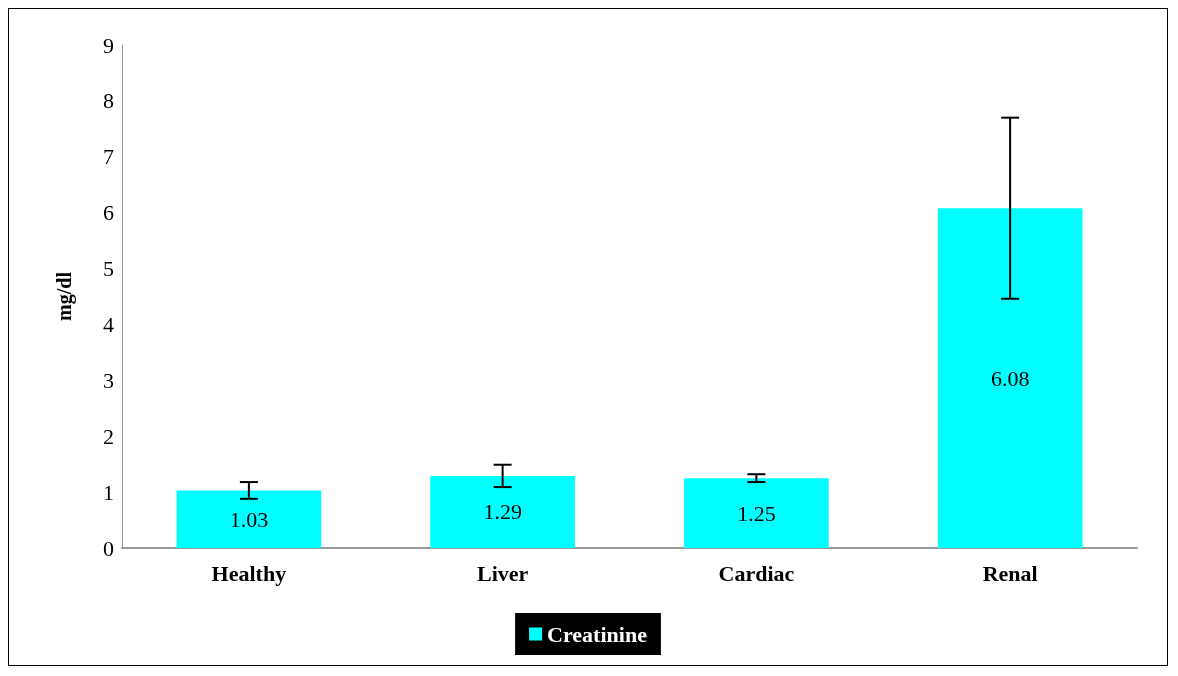  What do you see at coordinates (108, 380) in the screenshot?
I see `y-tick-label: 3` at bounding box center [108, 380].